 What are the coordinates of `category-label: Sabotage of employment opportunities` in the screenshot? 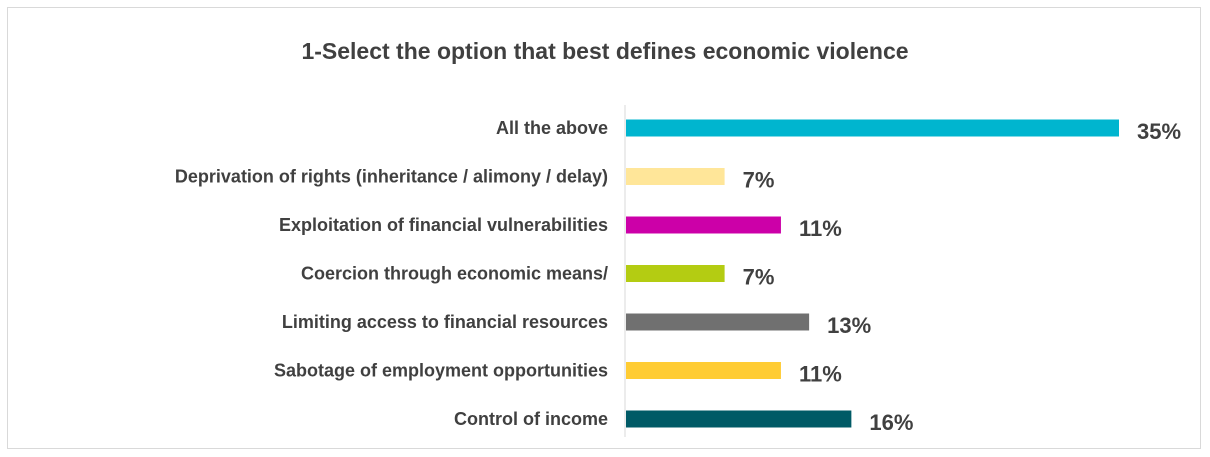 It's located at (441, 371).